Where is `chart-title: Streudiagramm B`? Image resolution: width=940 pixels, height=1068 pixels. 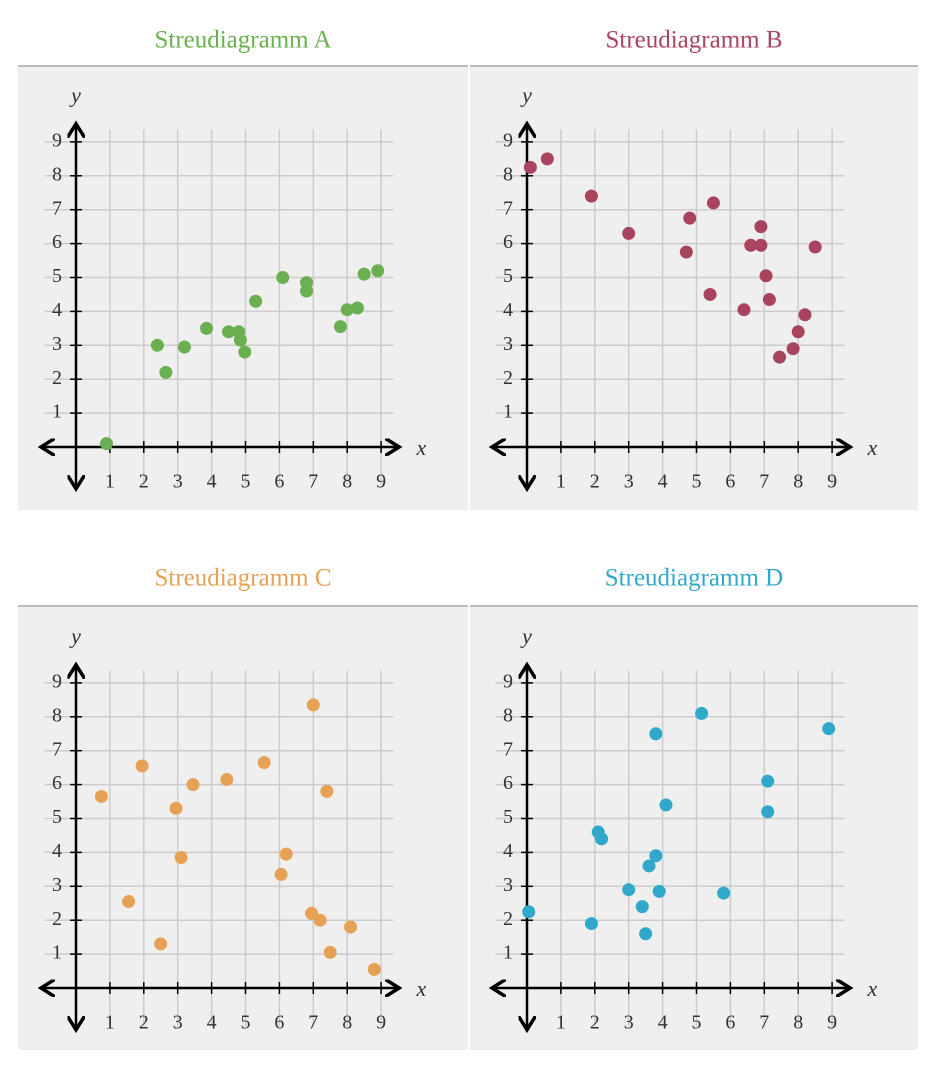 chart-title: Streudiagramm B is located at coordinates (693, 40).